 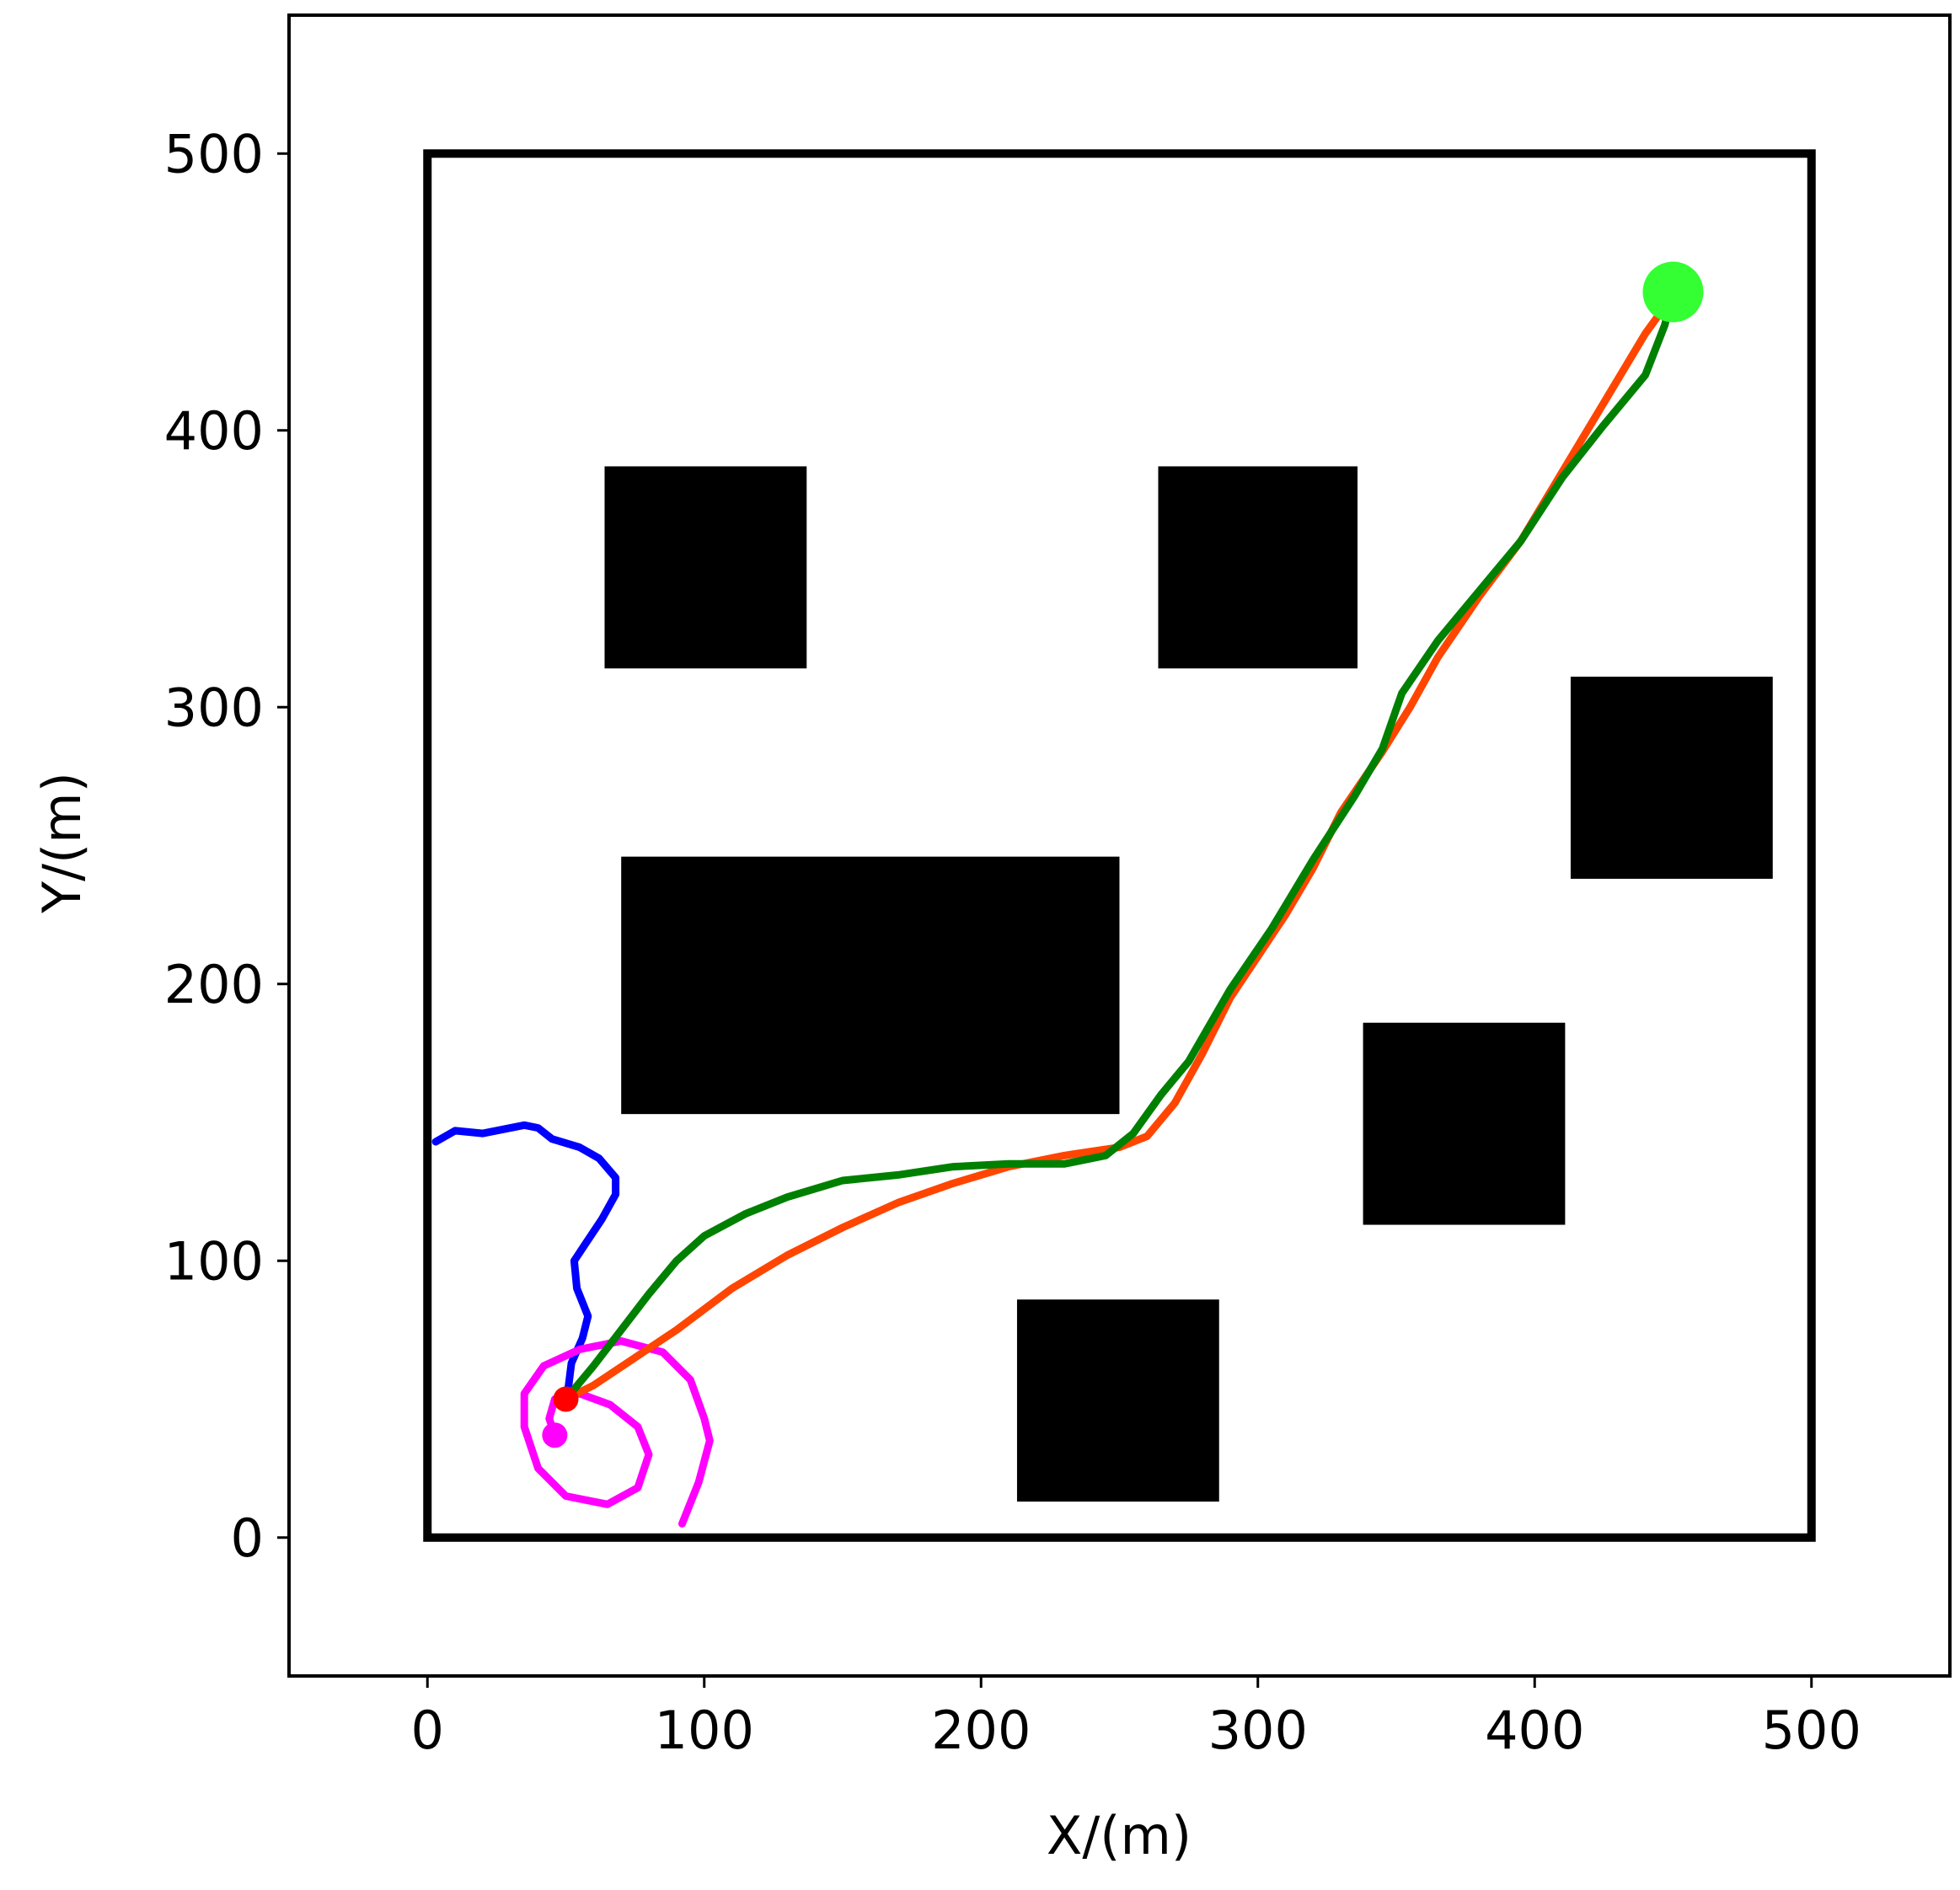 I want to click on x-tick-label: 500, so click(x=1812, y=1730).